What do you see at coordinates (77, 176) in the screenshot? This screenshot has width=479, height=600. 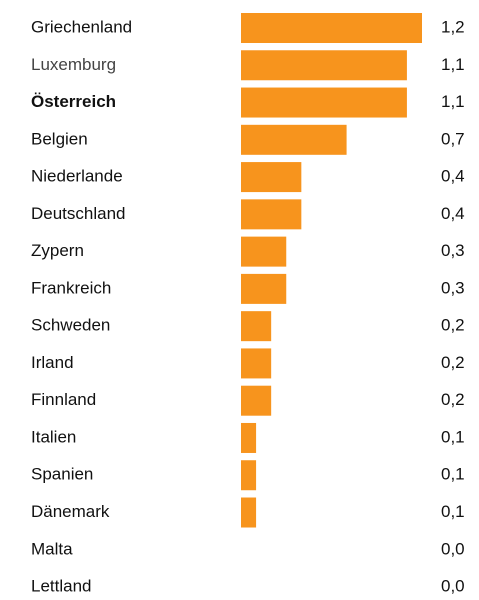 I see `category-label: Niederlande` at bounding box center [77, 176].